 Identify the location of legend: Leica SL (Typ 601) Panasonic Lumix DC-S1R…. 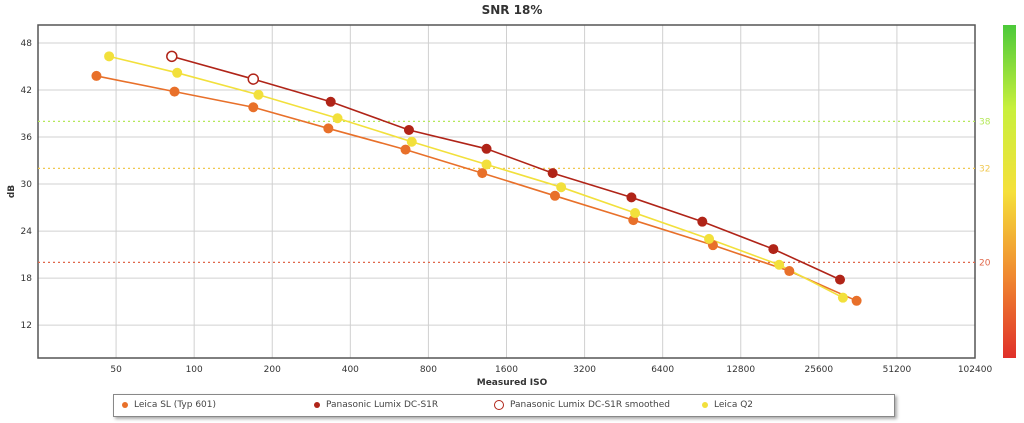
(504, 405).